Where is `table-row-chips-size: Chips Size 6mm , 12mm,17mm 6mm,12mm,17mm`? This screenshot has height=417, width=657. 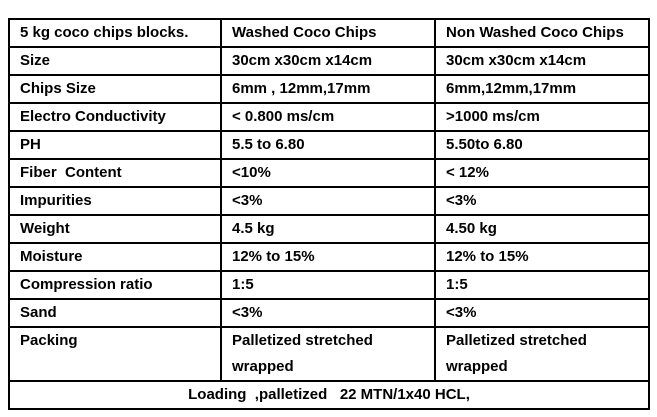
table-row-chips-size: Chips Size 6mm , 12mm,17mm 6mm,12mm,17mm is located at coordinates (329, 89).